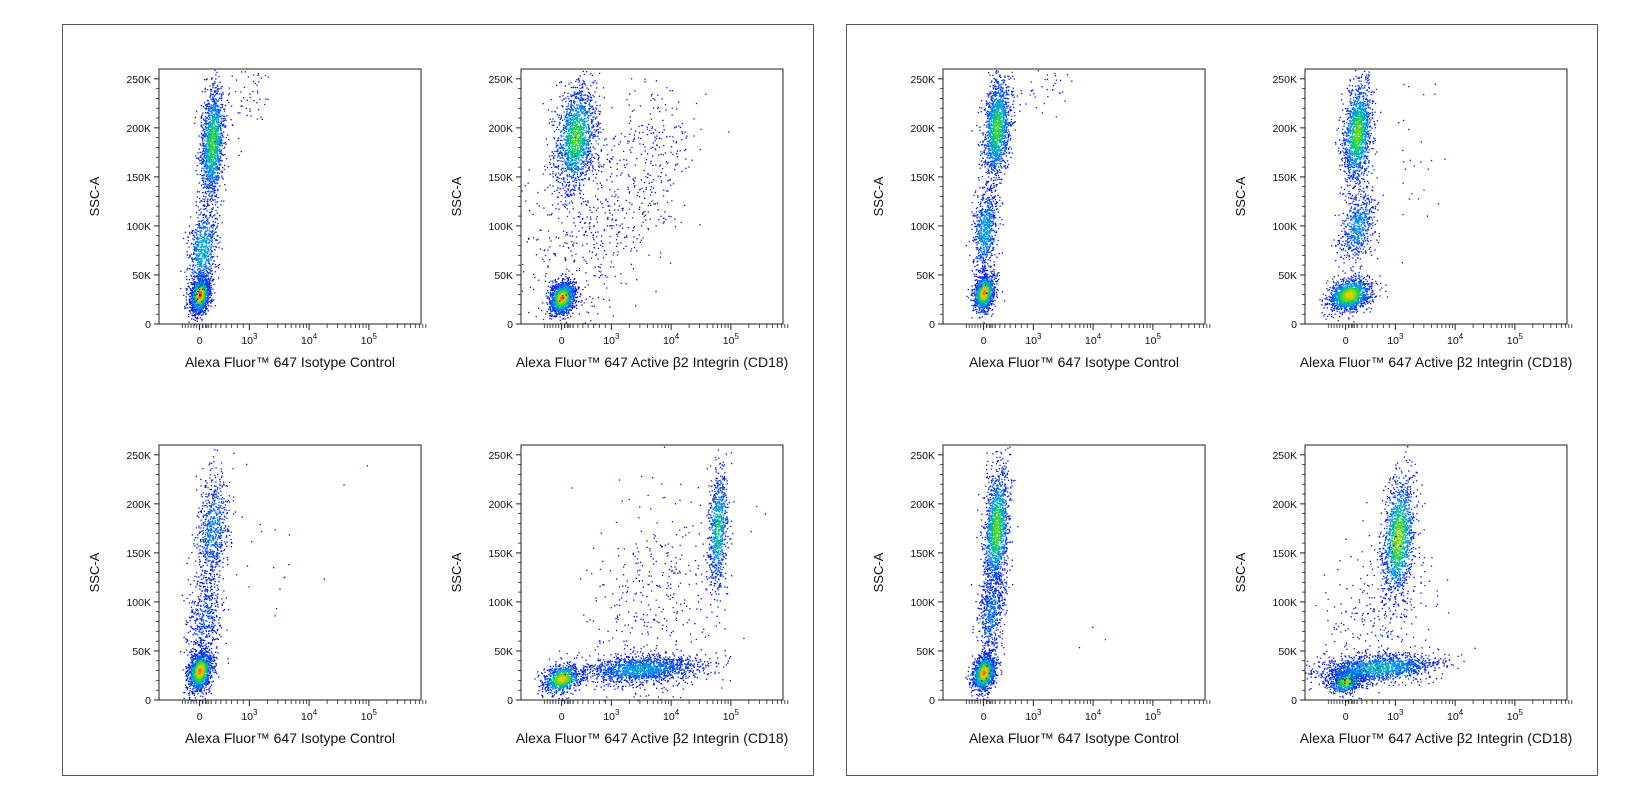 Image resolution: width=1650 pixels, height=795 pixels. Describe the element at coordinates (304, 335) in the screenshot. I see `x-axis: 0 103 104 105` at that location.